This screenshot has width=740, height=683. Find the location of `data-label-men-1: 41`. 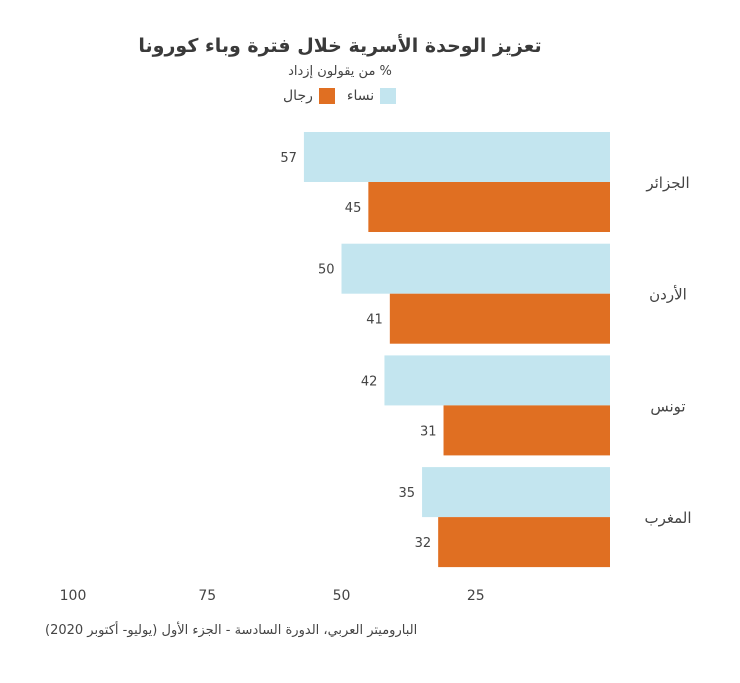

data-label-men-1: 41 is located at coordinates (374, 320).